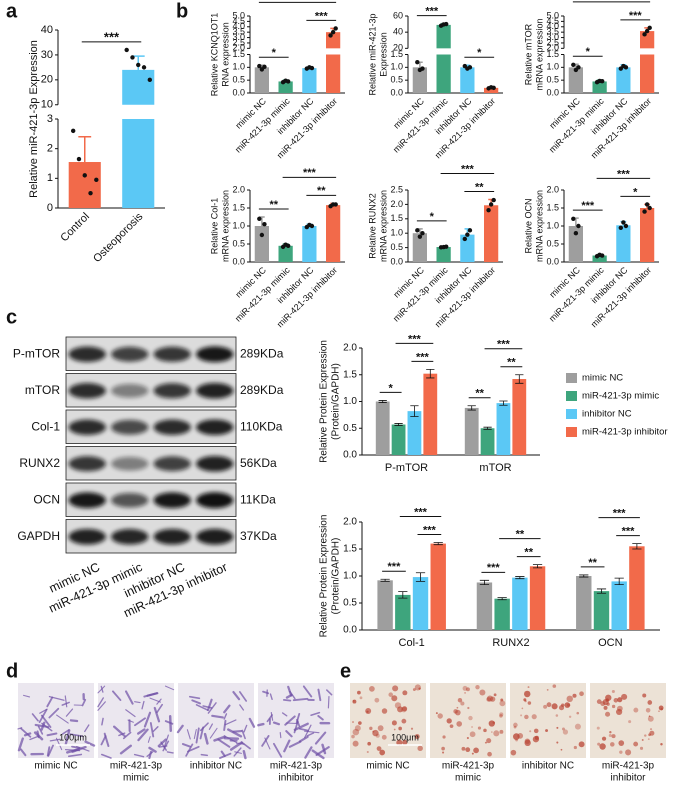 This screenshot has height=787, width=685. I want to click on significance-label: ***, so click(415, 339).